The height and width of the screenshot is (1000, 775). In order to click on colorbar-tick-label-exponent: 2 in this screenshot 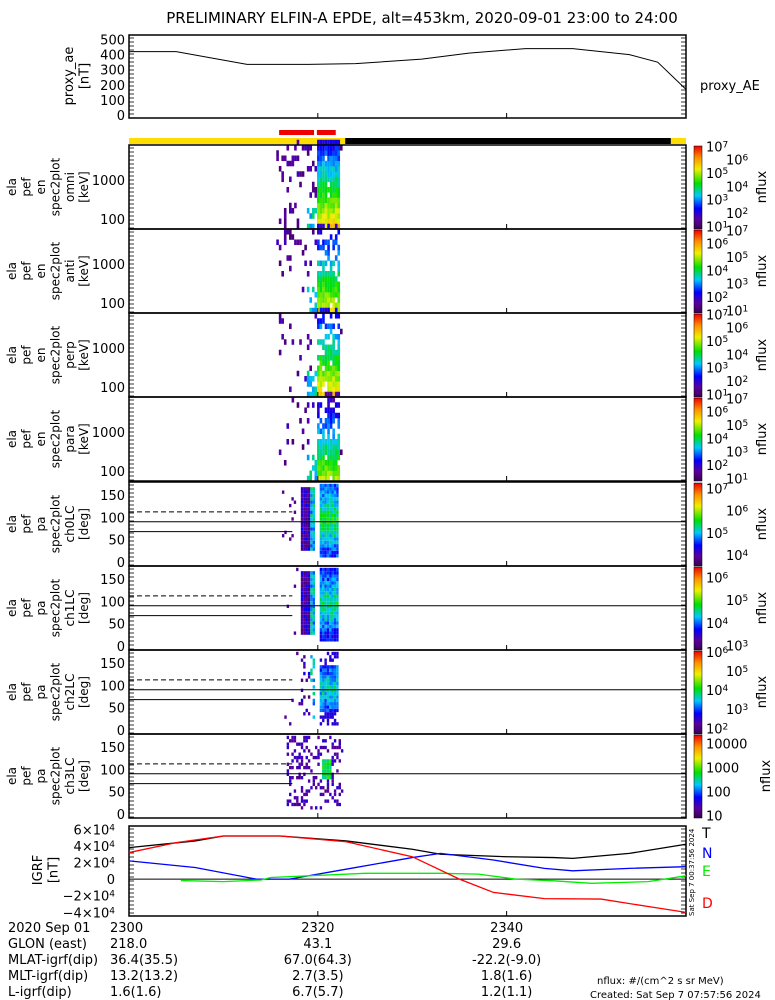, I will do `click(726, 296)`.